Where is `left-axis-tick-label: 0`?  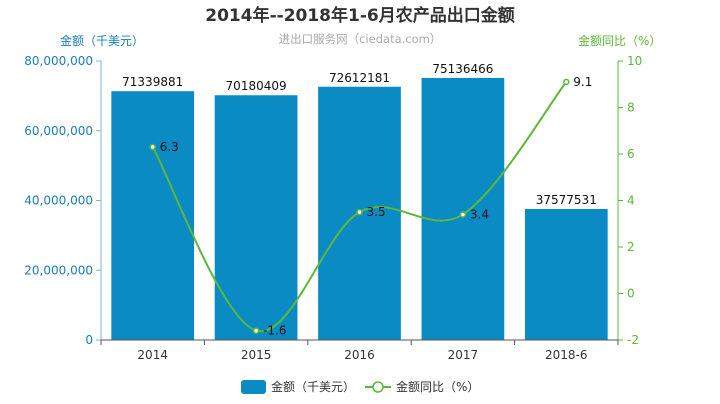
left-axis-tick-label: 0 is located at coordinates (89, 340).